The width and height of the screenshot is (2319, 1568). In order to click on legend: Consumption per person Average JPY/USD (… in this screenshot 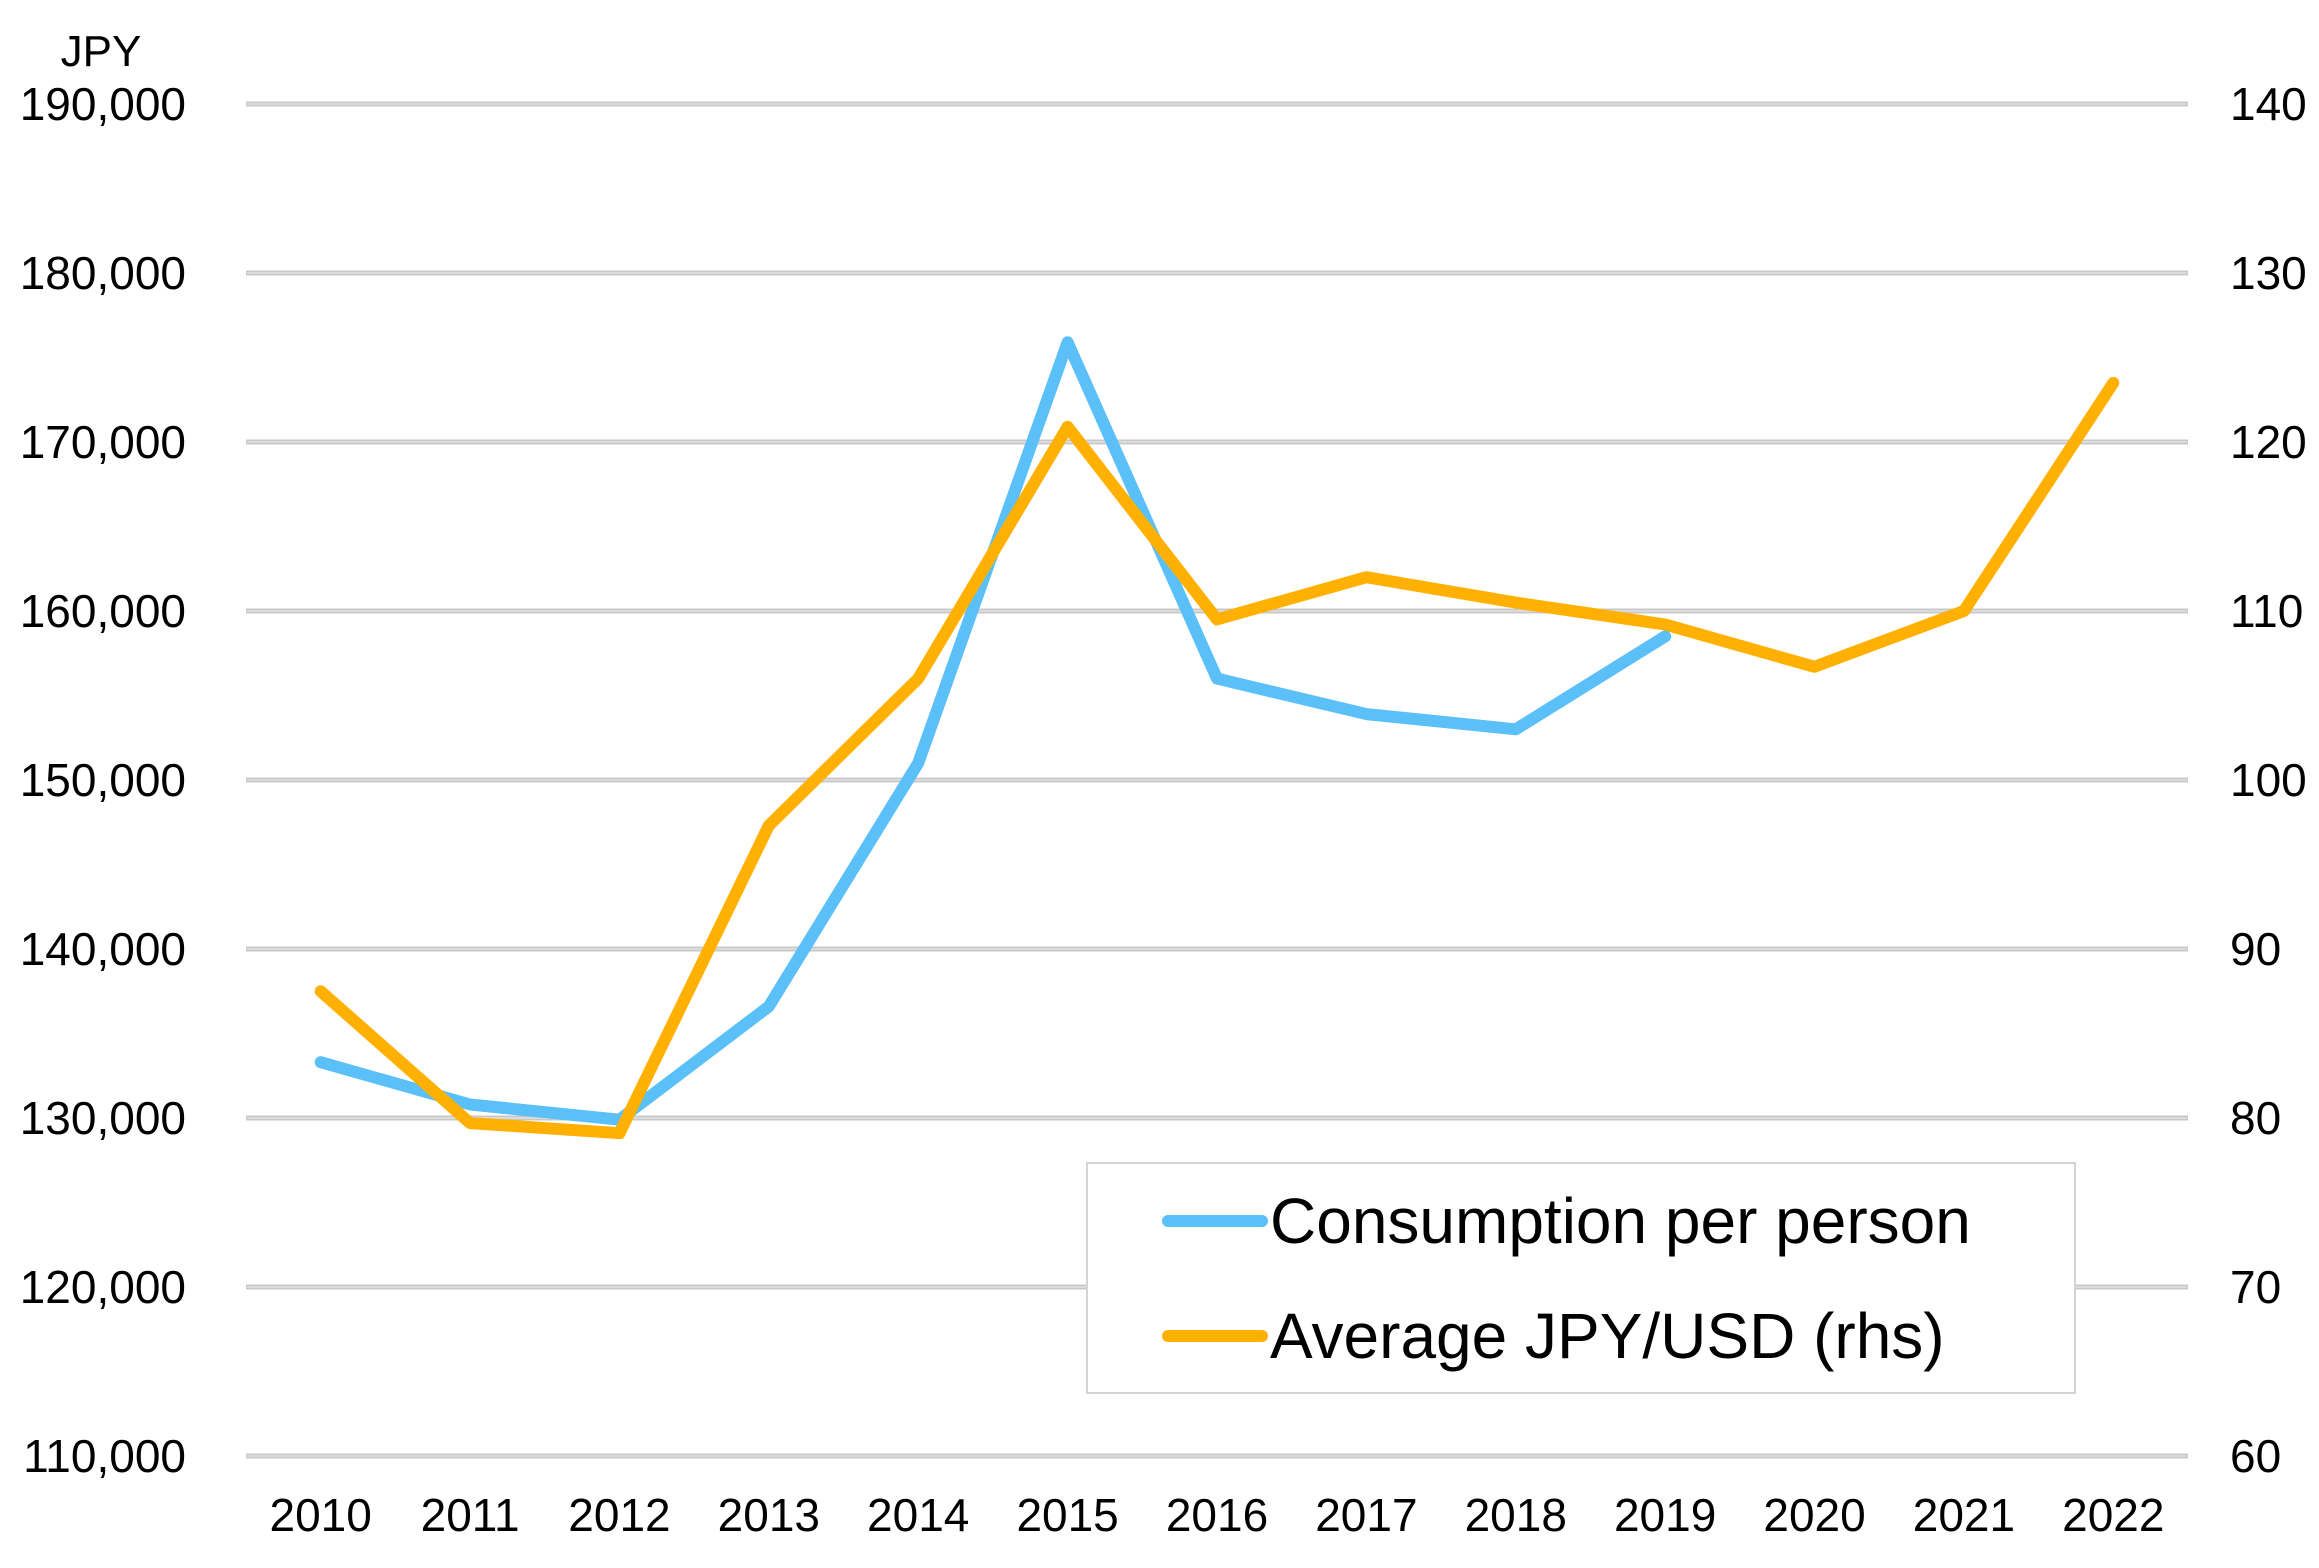, I will do `click(1581, 1278)`.